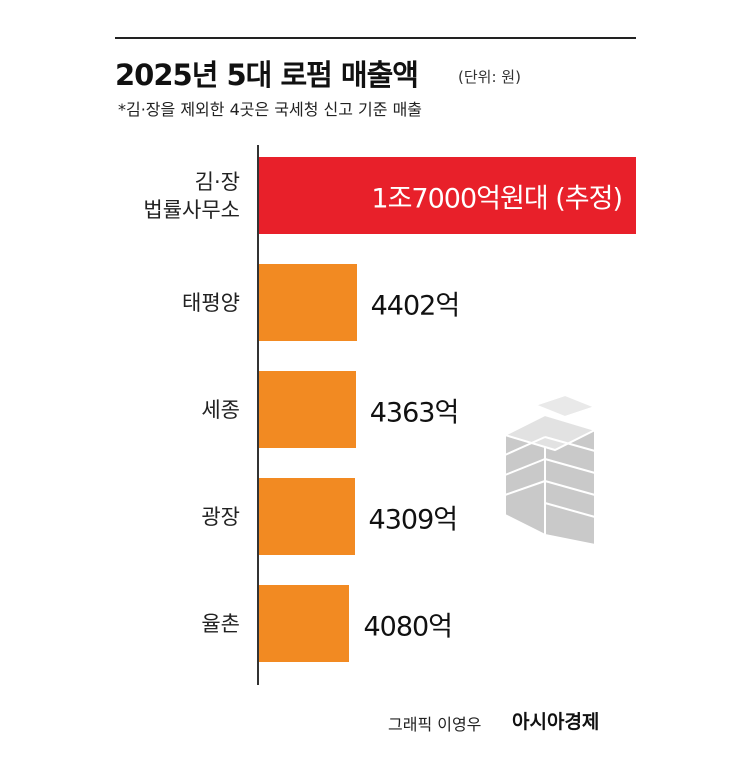 This screenshot has height=774, width=745. I want to click on building-icon, so click(550, 471).